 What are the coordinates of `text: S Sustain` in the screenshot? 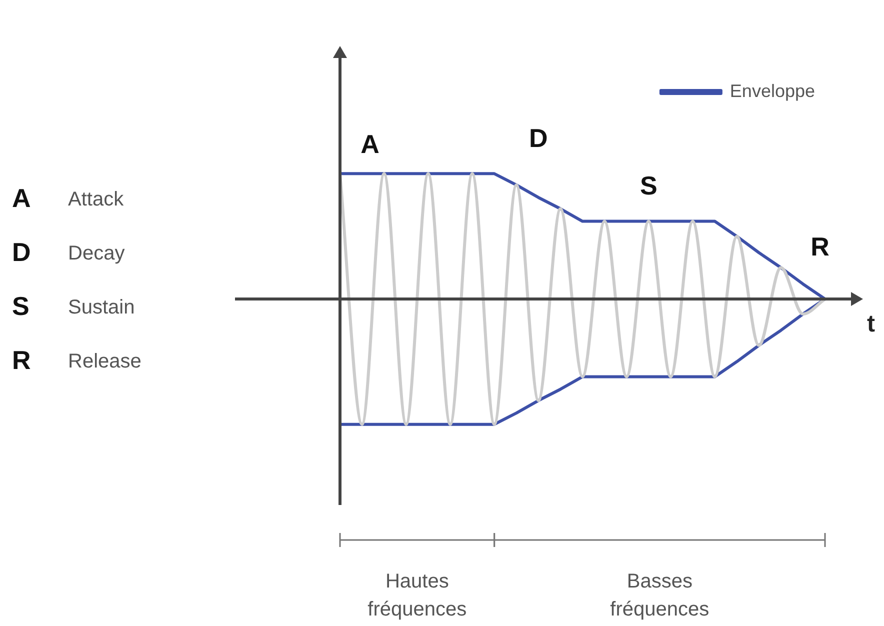 It's located at (73, 306).